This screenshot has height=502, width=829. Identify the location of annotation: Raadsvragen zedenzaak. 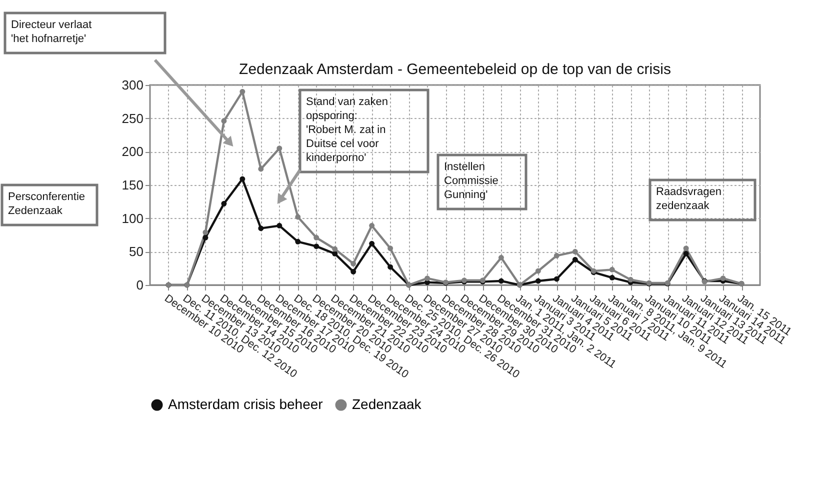
(689, 199).